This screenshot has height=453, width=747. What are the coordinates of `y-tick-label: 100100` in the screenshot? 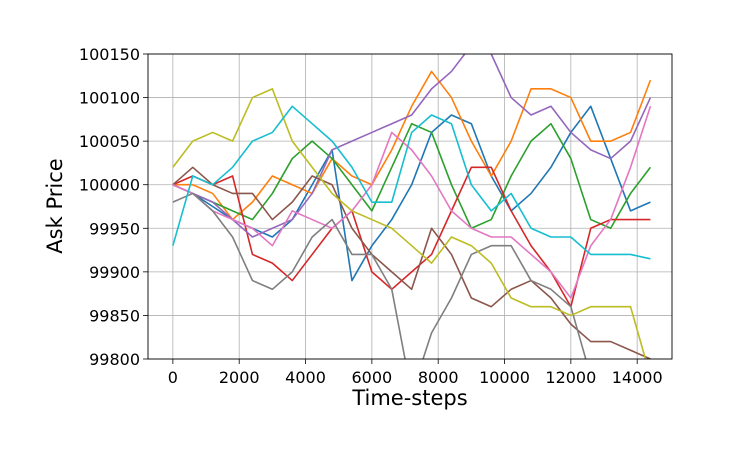 It's located at (109, 98).